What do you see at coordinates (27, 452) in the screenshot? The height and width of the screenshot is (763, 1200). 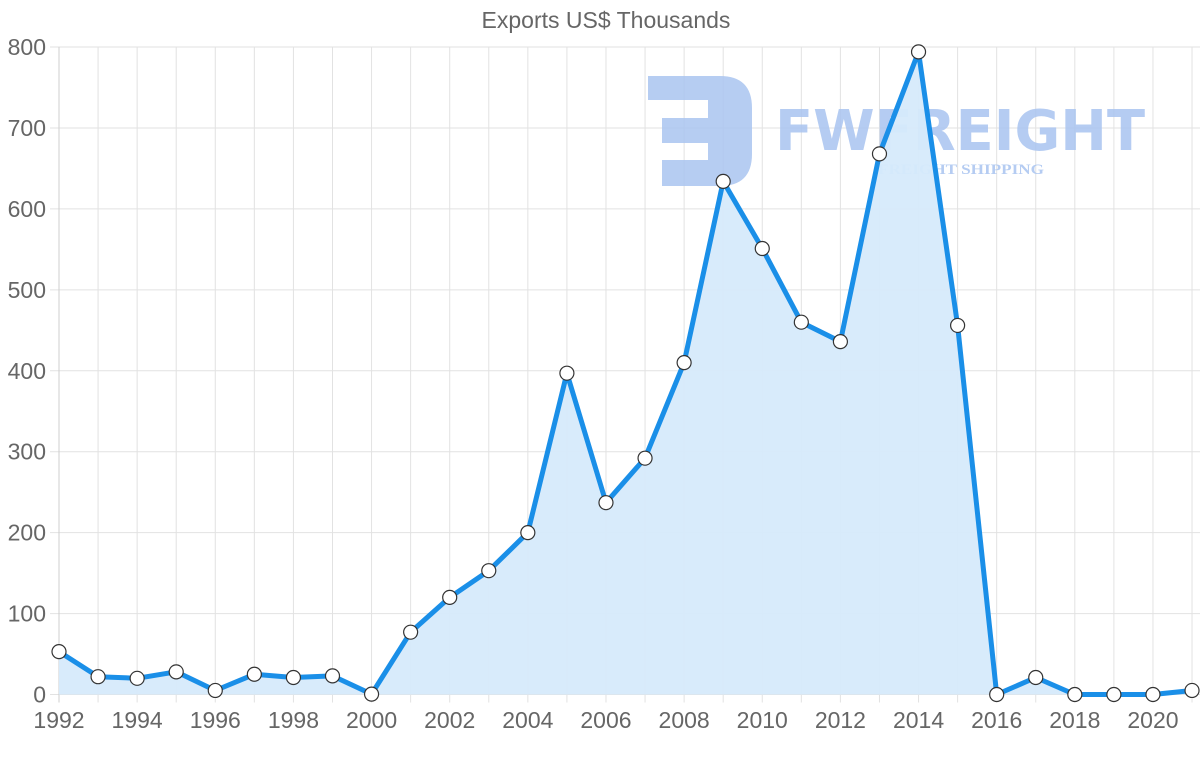 I see `y-tick-label: 300` at bounding box center [27, 452].